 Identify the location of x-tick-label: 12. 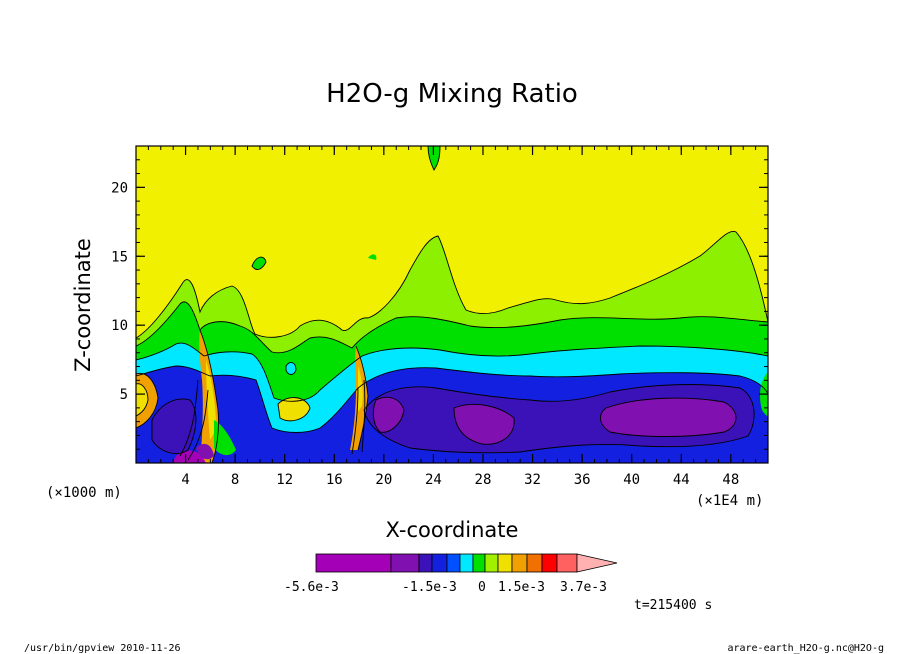
(284, 480).